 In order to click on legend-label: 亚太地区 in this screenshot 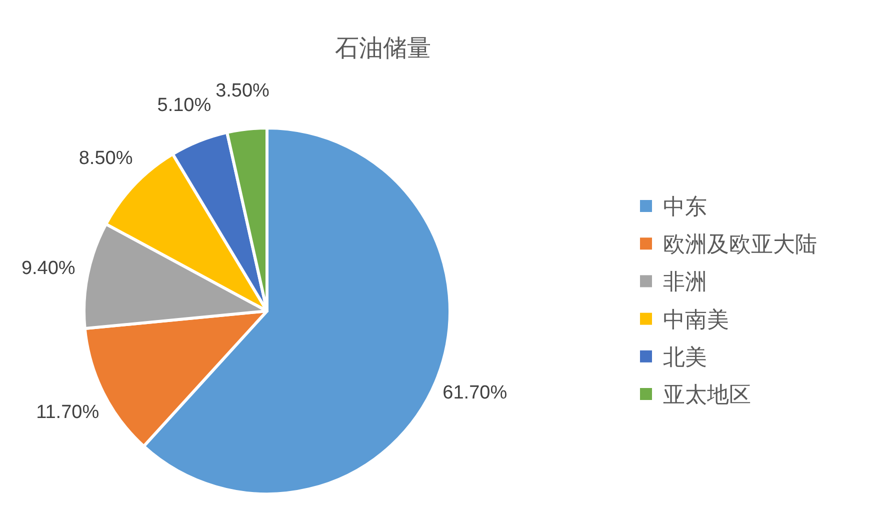, I will do `click(707, 395)`.